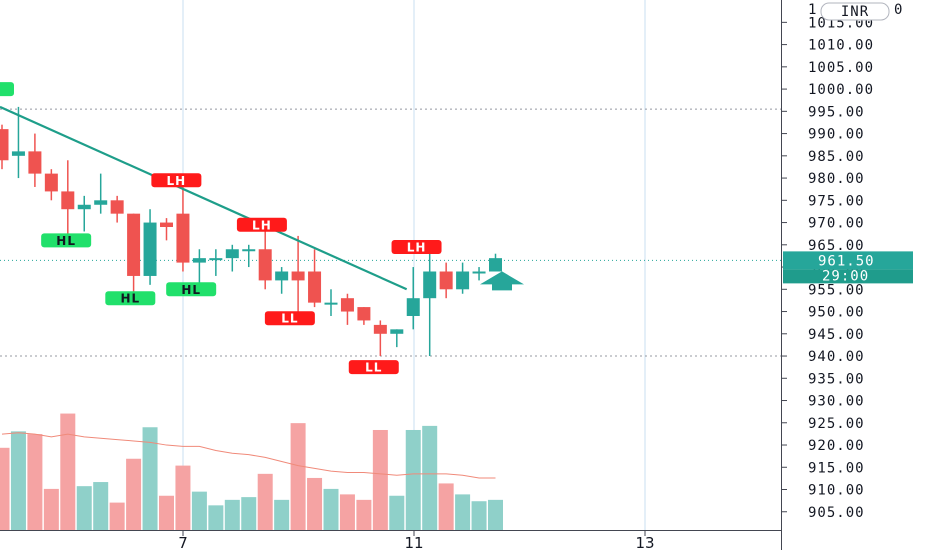 The image size is (932, 550). Describe the element at coordinates (836, 335) in the screenshot. I see `price-tick-label: 945.00` at that location.